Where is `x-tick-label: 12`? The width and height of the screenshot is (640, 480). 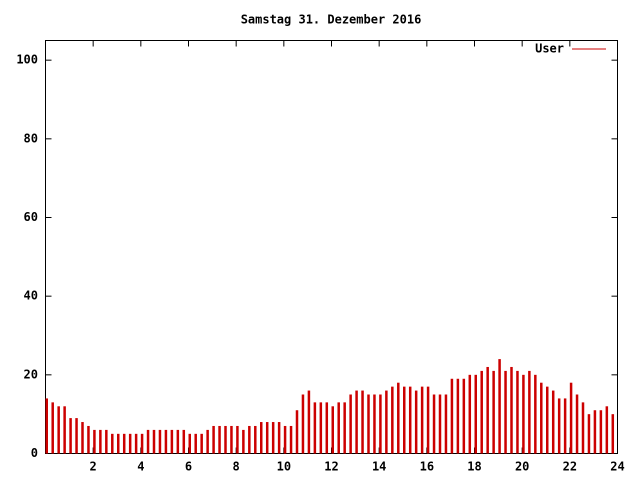 x-tick-label: 12 is located at coordinates (331, 467).